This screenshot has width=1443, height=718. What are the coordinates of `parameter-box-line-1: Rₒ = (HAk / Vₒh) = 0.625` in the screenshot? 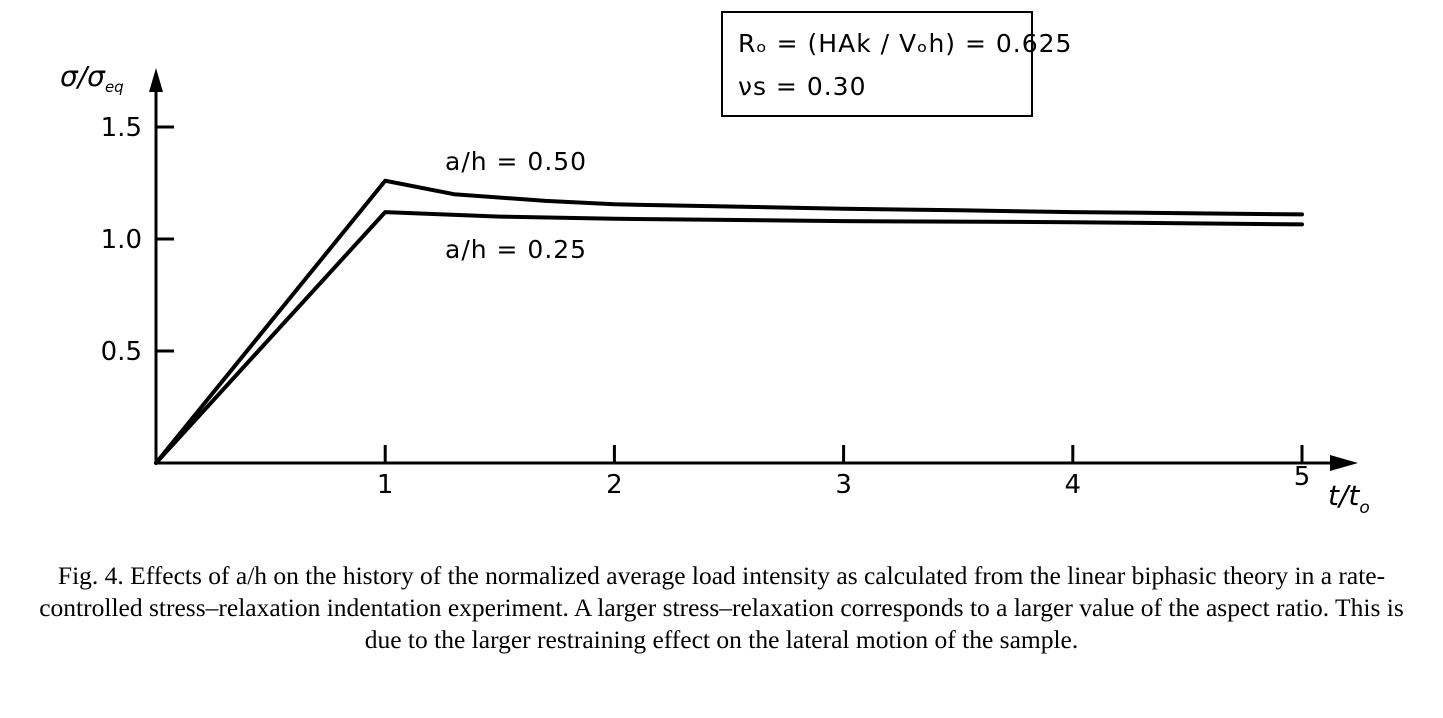 It's located at (905, 43).